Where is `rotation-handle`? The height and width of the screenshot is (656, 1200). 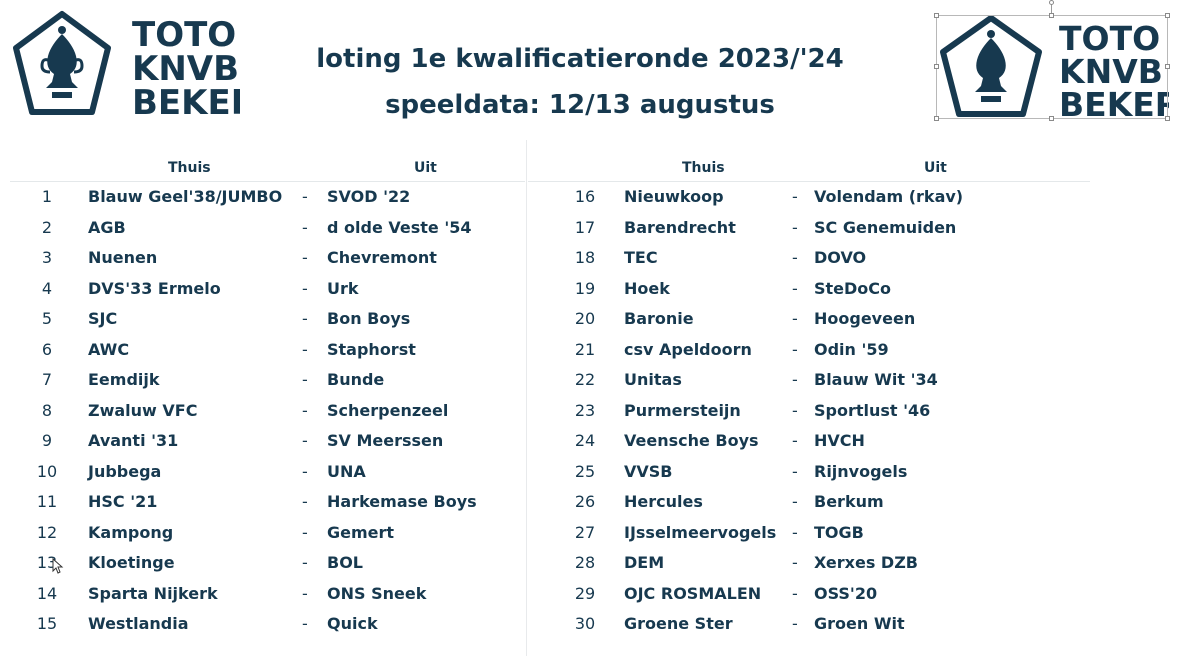
rotation-handle is located at coordinates (1051, 2).